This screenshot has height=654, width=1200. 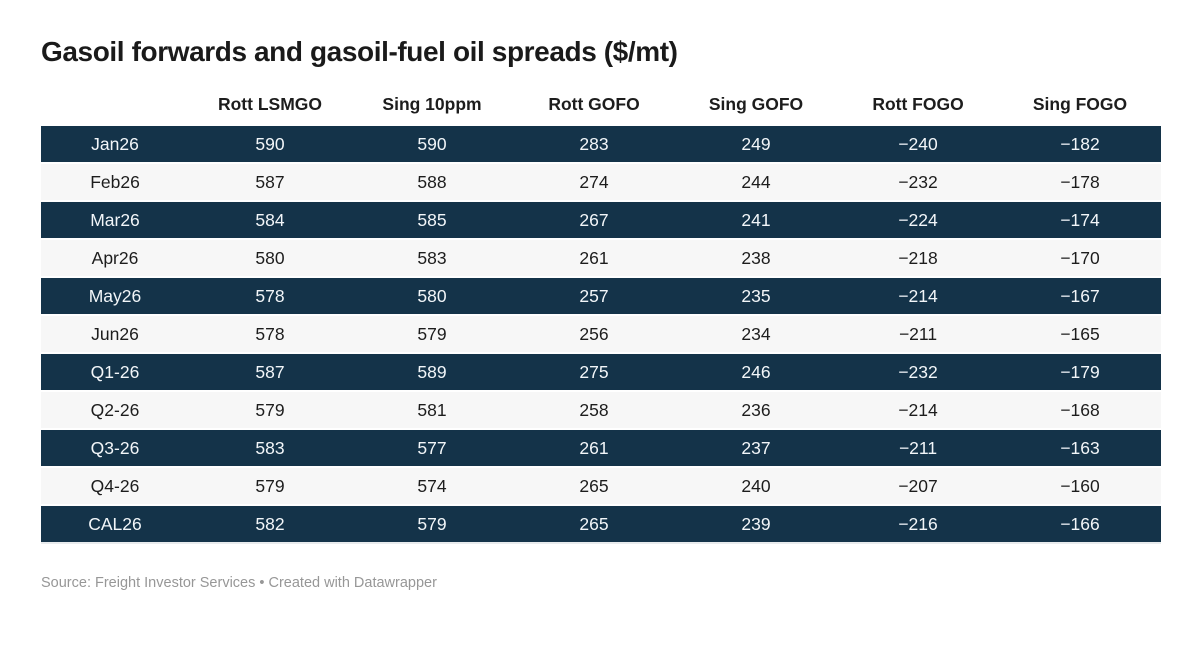 What do you see at coordinates (115, 486) in the screenshot?
I see `row-label: Q4-26` at bounding box center [115, 486].